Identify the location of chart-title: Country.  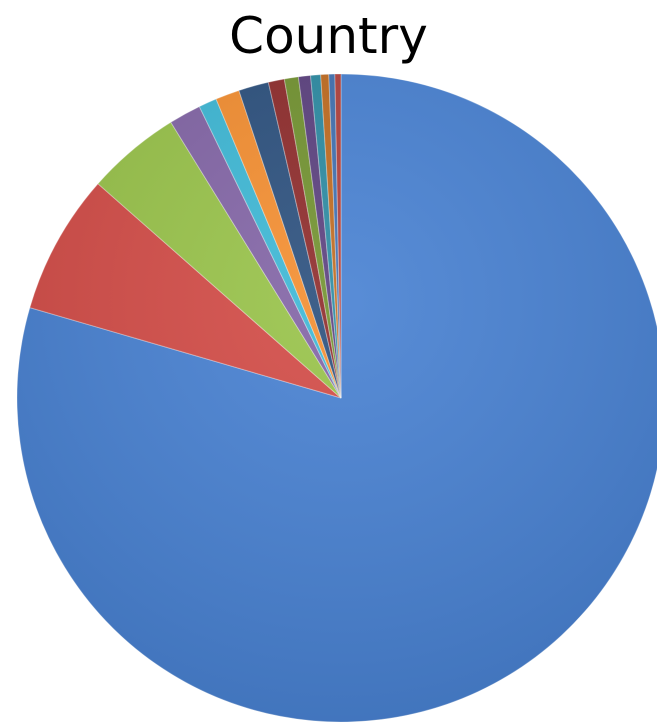
(328, 36).